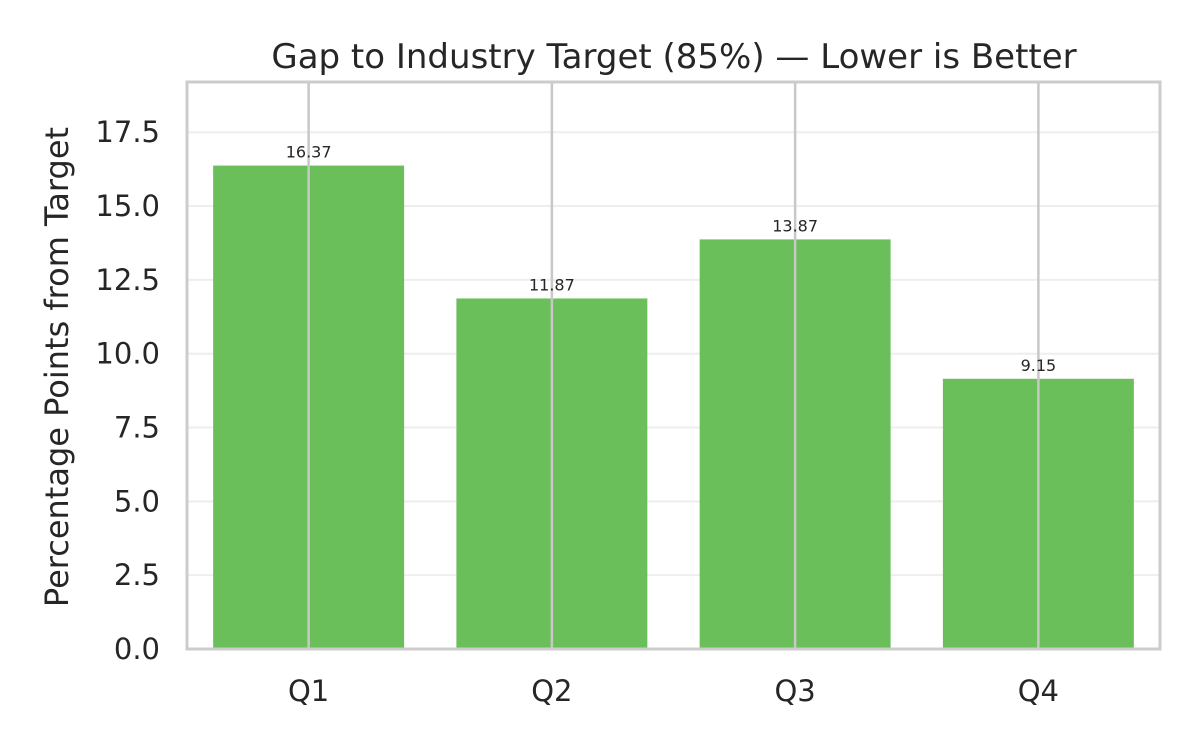 This screenshot has height=750, width=1200. I want to click on data-label: 13.87, so click(795, 225).